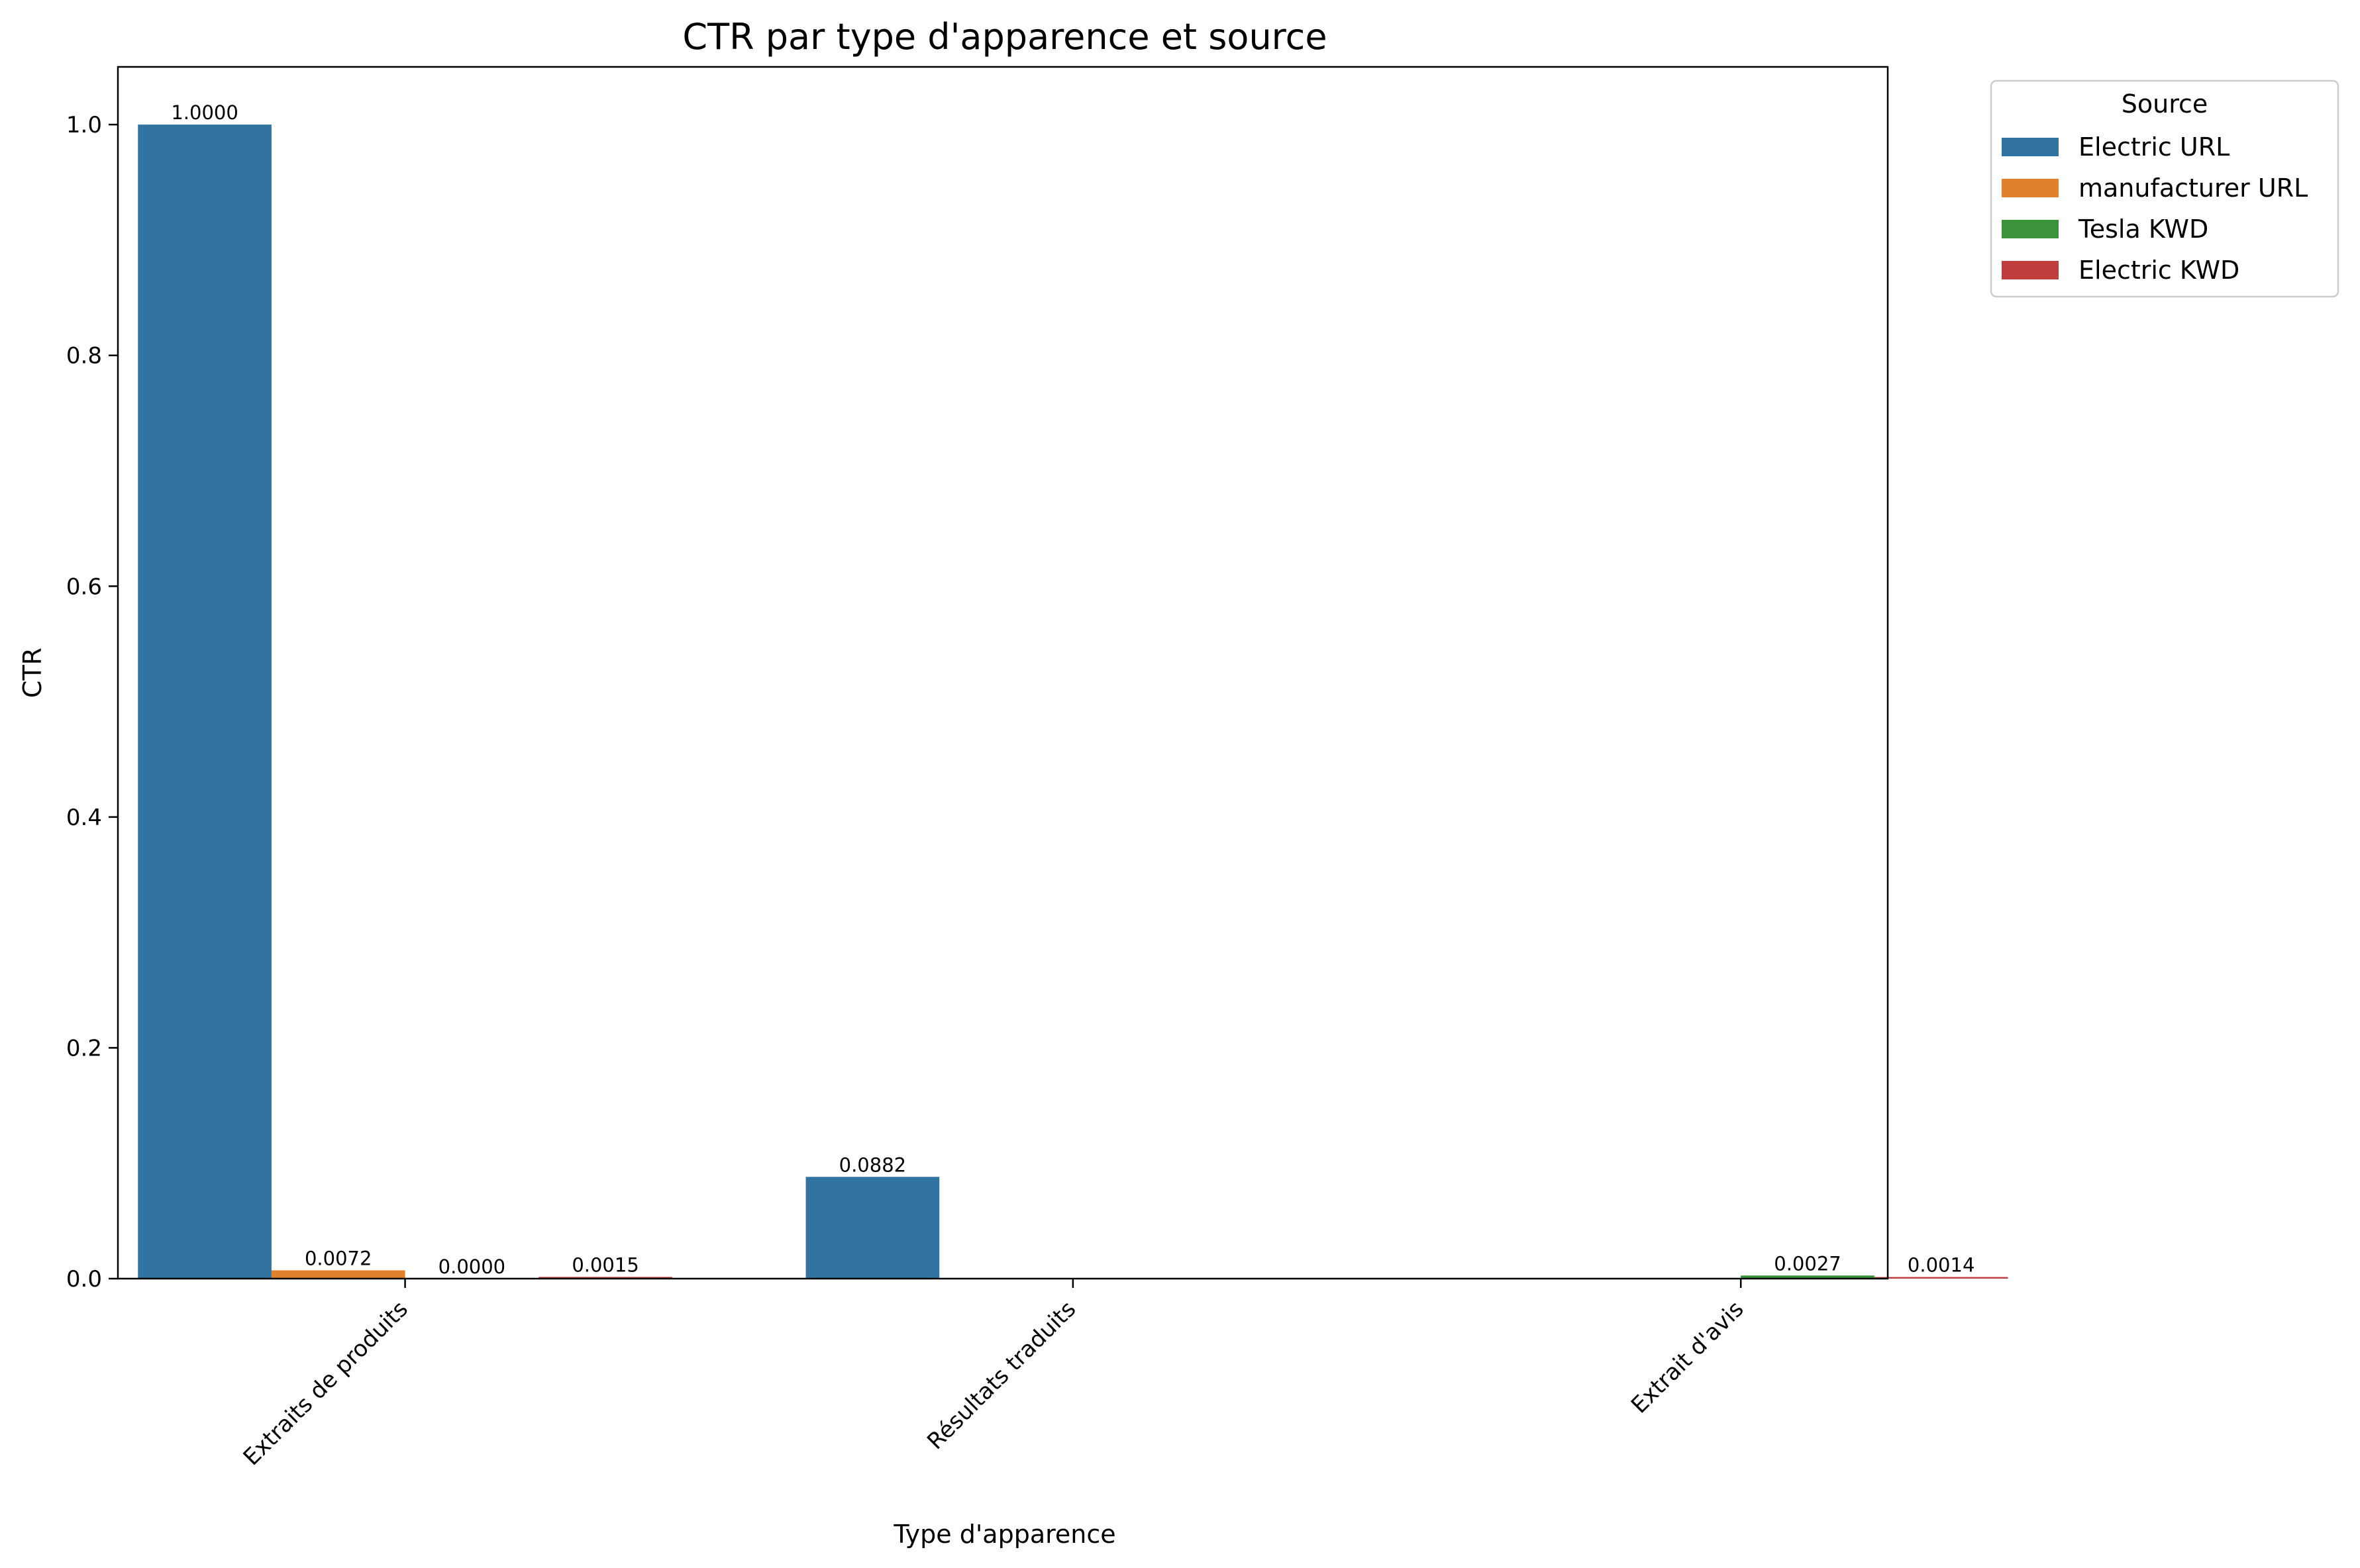  Describe the element at coordinates (605, 1264) in the screenshot. I see `data-label: 0.0015` at that location.